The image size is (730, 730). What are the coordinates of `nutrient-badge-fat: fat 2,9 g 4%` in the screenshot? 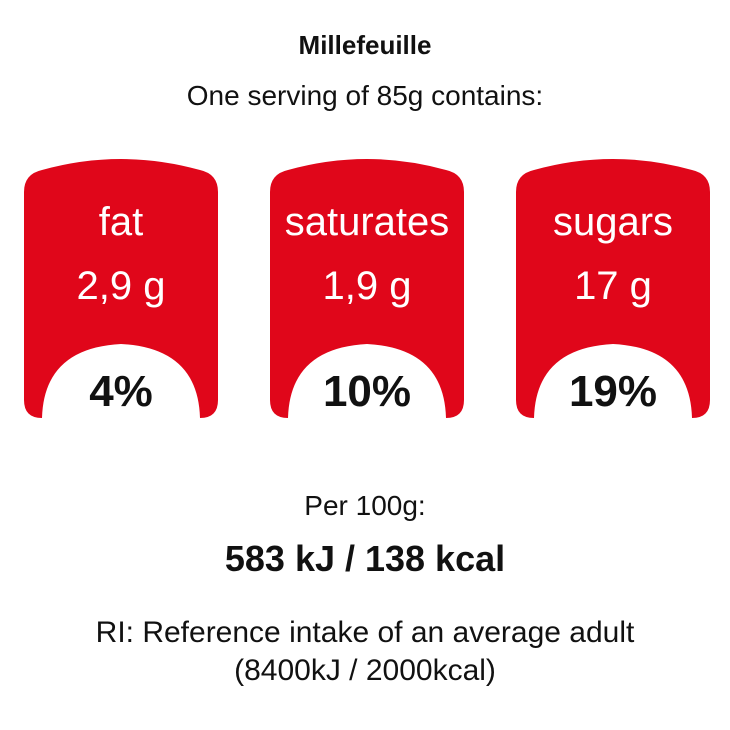 It's located at (121, 289).